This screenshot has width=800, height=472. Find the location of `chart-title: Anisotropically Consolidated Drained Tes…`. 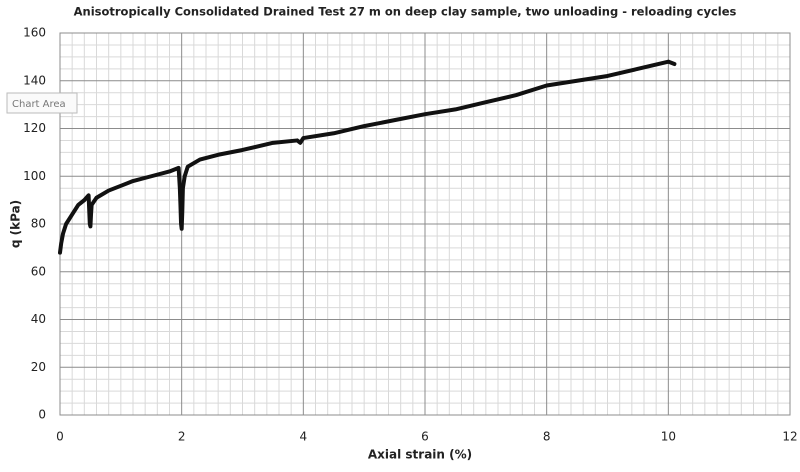

chart-title: Anisotropically Consolidated Drained Tes… is located at coordinates (405, 12).